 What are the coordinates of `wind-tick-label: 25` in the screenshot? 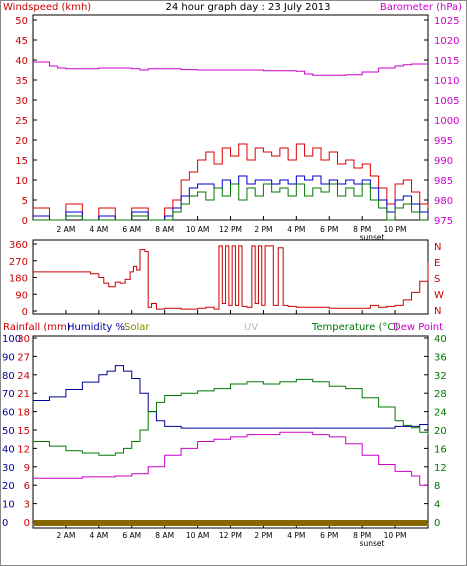 It's located at (21, 121).